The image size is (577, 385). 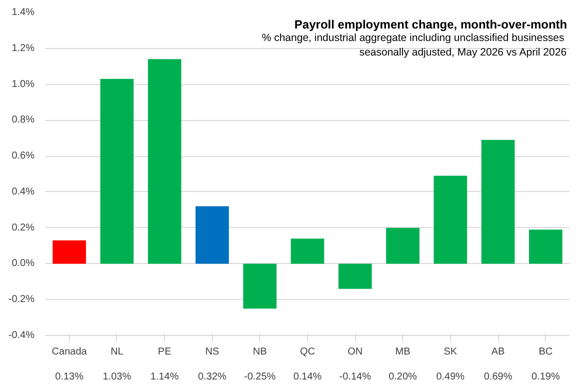 What do you see at coordinates (70, 352) in the screenshot?
I see `x-tick-label: Canada` at bounding box center [70, 352].